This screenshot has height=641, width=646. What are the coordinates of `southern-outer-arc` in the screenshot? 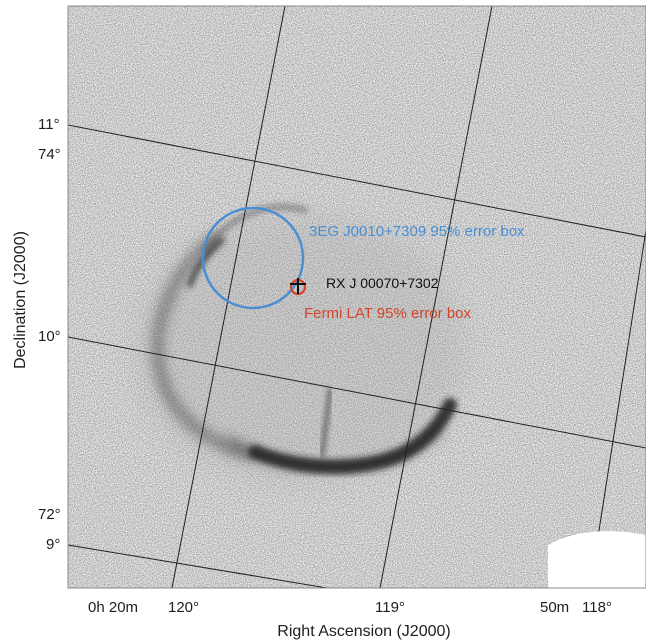 It's located at (335, 449).